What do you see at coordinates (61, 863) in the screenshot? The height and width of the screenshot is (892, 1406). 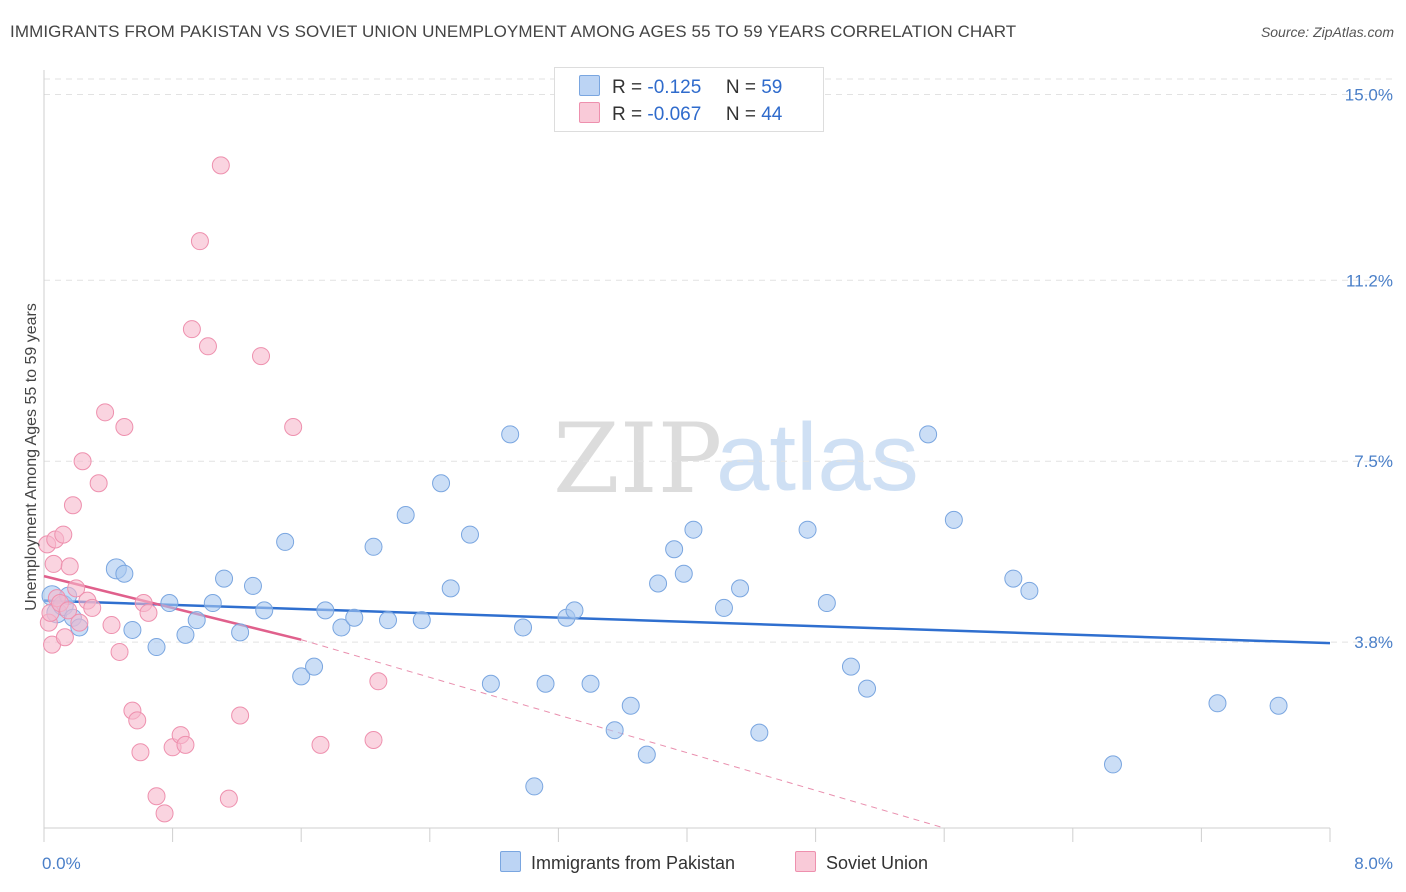 I see `x-tick-label-min: 0.0%` at bounding box center [61, 863].